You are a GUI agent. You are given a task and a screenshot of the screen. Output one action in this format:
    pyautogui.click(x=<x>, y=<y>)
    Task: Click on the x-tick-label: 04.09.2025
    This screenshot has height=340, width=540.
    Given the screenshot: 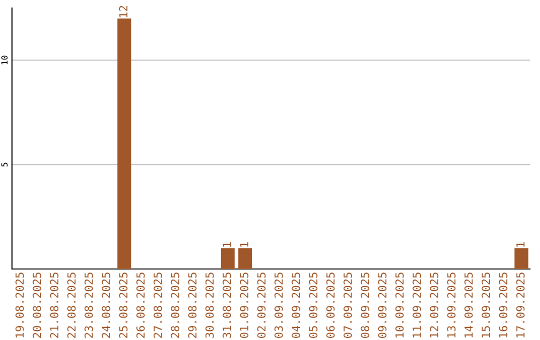 What is the action you would take?
    pyautogui.click(x=296, y=305)
    